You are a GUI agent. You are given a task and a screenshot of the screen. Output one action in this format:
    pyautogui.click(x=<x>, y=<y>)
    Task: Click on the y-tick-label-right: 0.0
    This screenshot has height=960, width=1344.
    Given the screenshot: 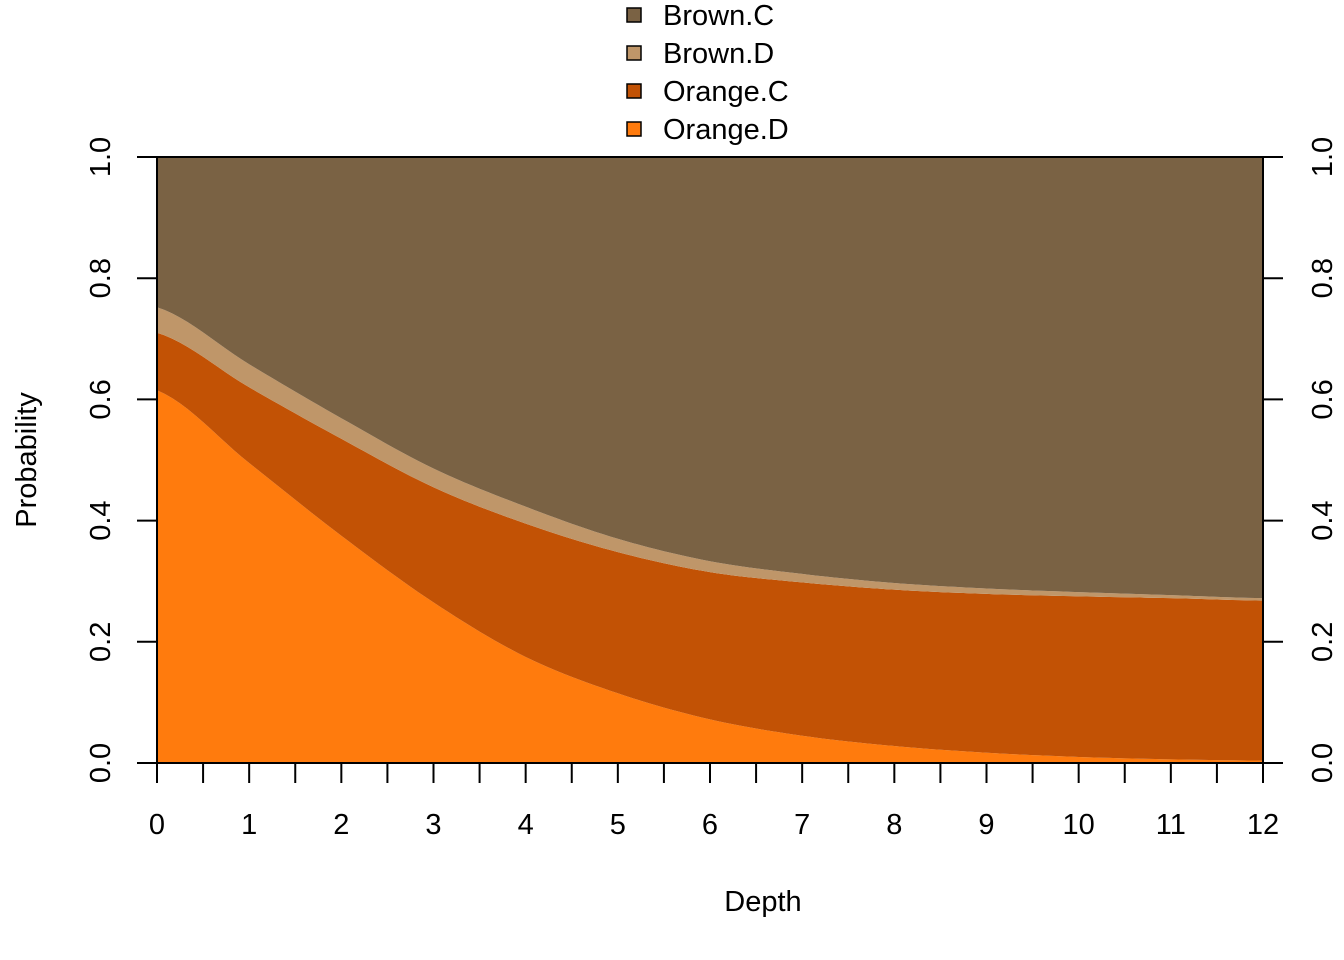 What is the action you would take?
    pyautogui.click(x=1323, y=763)
    